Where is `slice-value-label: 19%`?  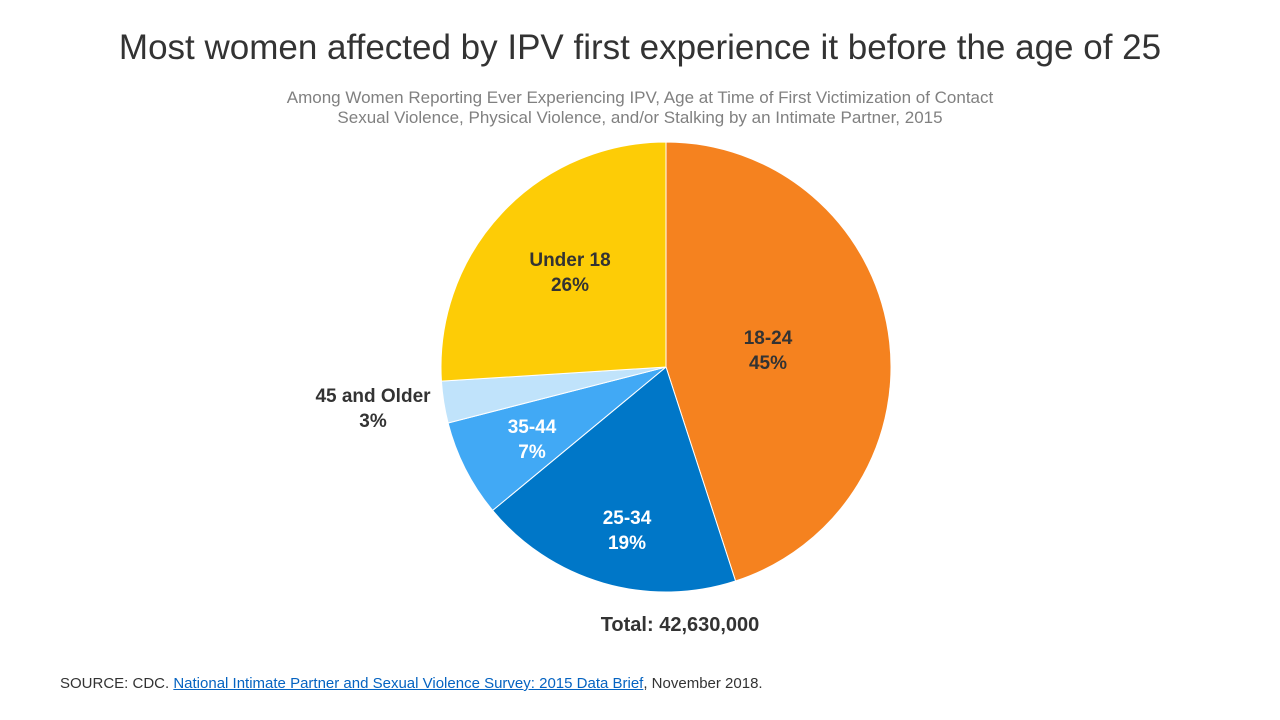
slice-value-label: 19% is located at coordinates (627, 543).